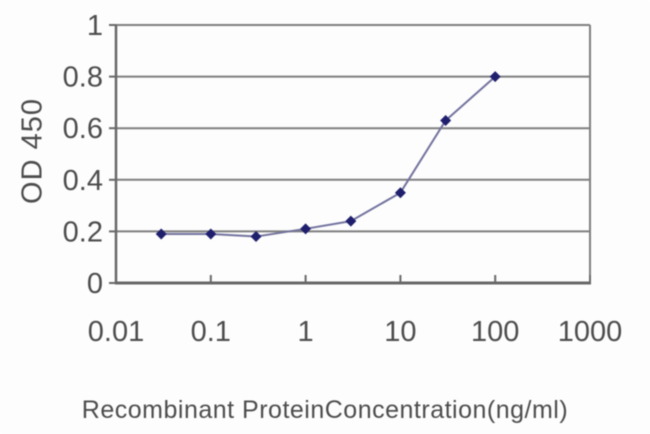 The image size is (650, 434). What do you see at coordinates (95, 284) in the screenshot?
I see `y-tick-label: 0` at bounding box center [95, 284].